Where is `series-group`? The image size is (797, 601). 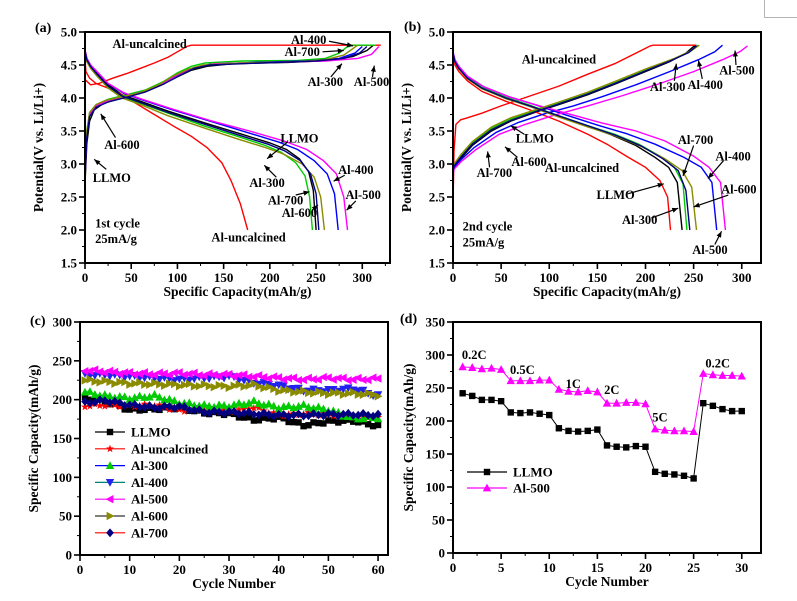
series-group is located at coordinates (602, 422).